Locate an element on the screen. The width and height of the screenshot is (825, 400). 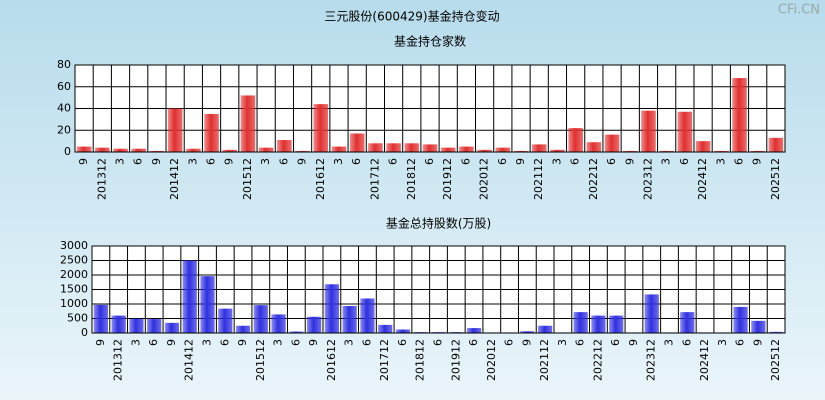
x-tick-label: 201912 is located at coordinates (447, 179).